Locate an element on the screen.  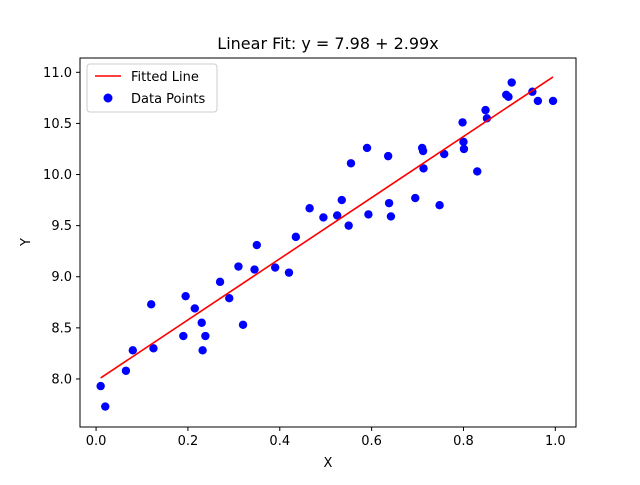
y-tick-label: 11.0 is located at coordinates (57, 73).